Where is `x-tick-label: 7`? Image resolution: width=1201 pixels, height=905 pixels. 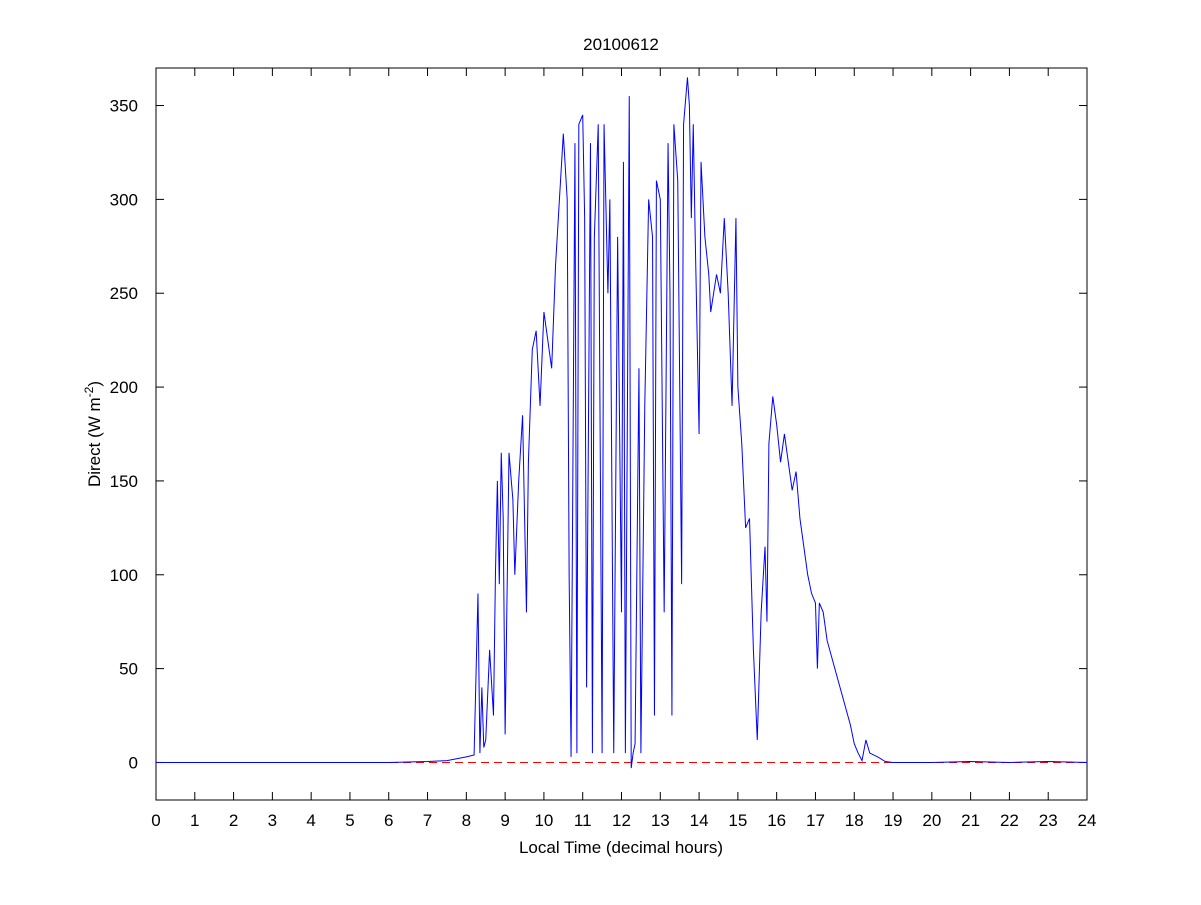
x-tick-label: 7 is located at coordinates (427, 820).